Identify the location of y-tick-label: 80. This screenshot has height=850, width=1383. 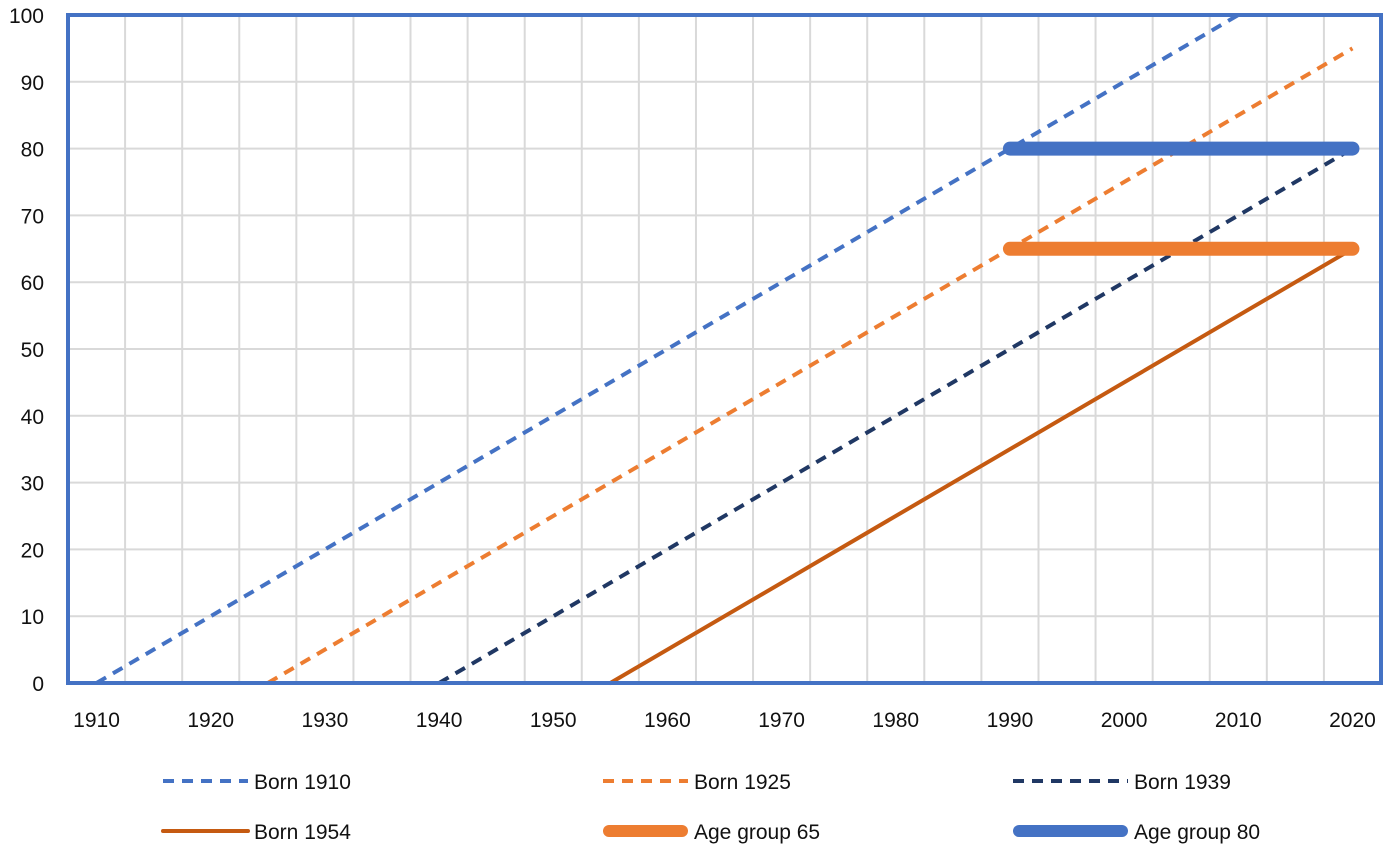
(32, 150).